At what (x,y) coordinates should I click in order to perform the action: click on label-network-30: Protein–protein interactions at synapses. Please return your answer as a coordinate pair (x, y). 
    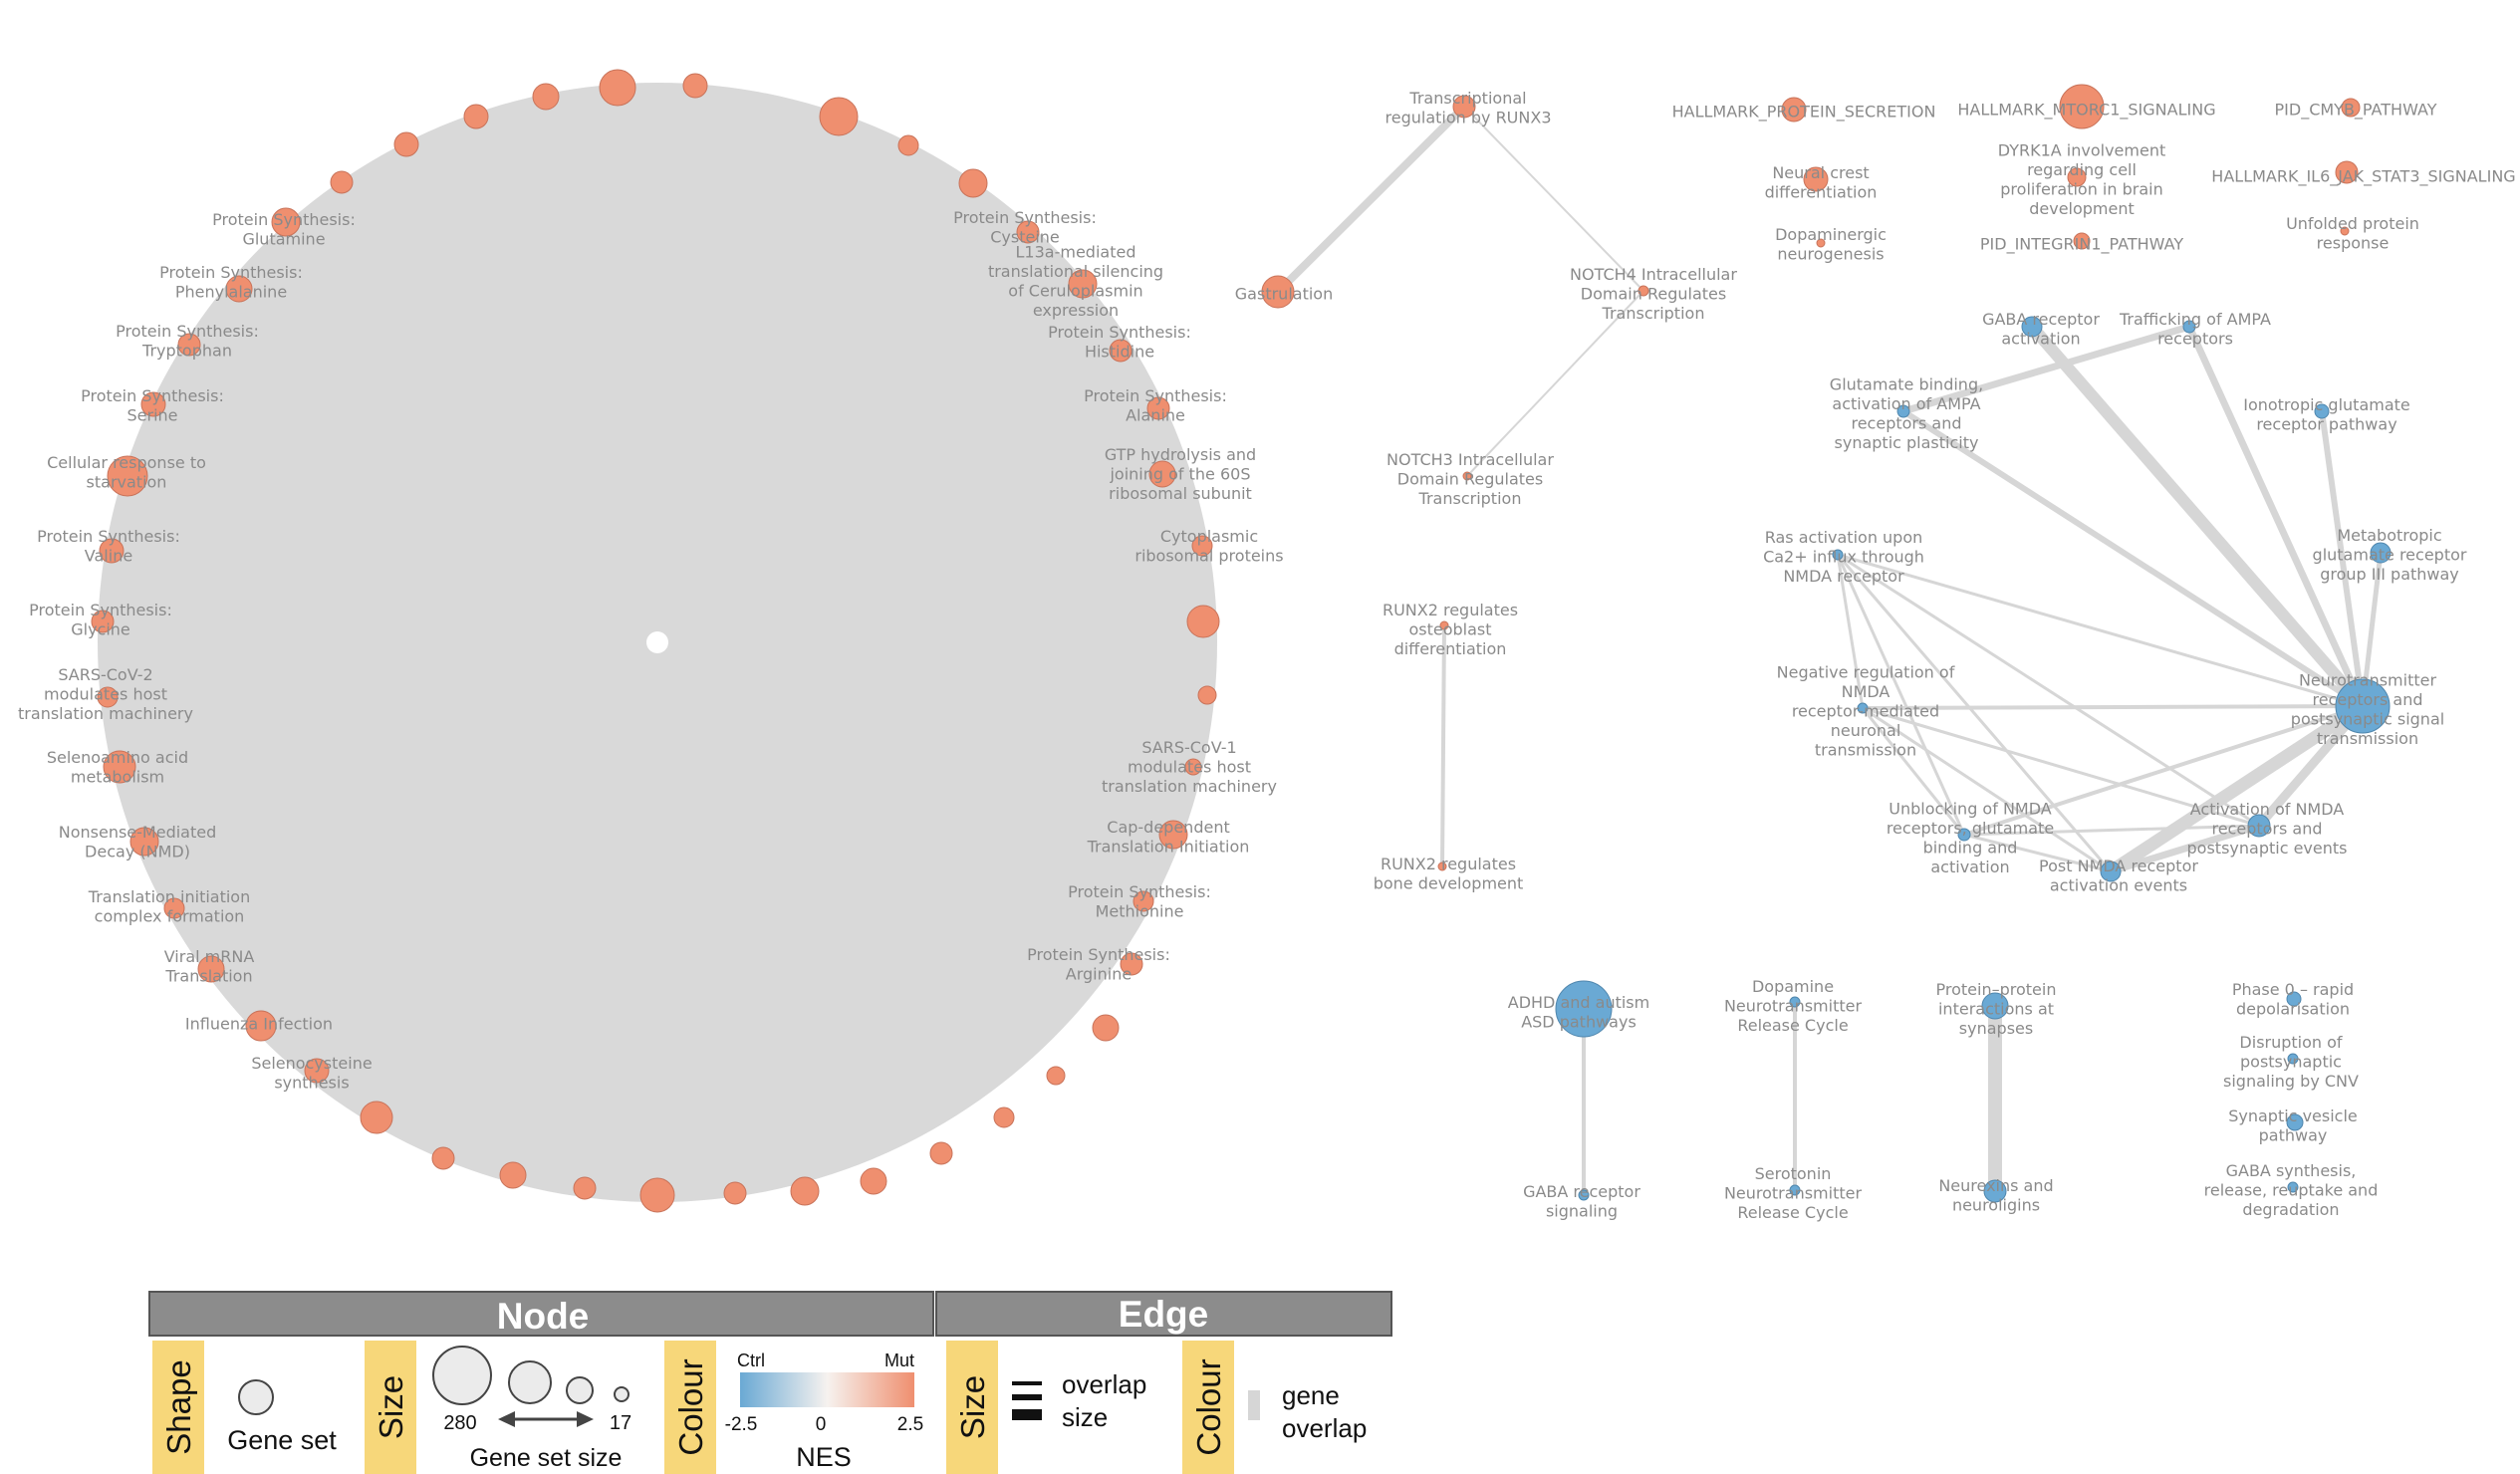
    Looking at the image, I should click on (1996, 1009).